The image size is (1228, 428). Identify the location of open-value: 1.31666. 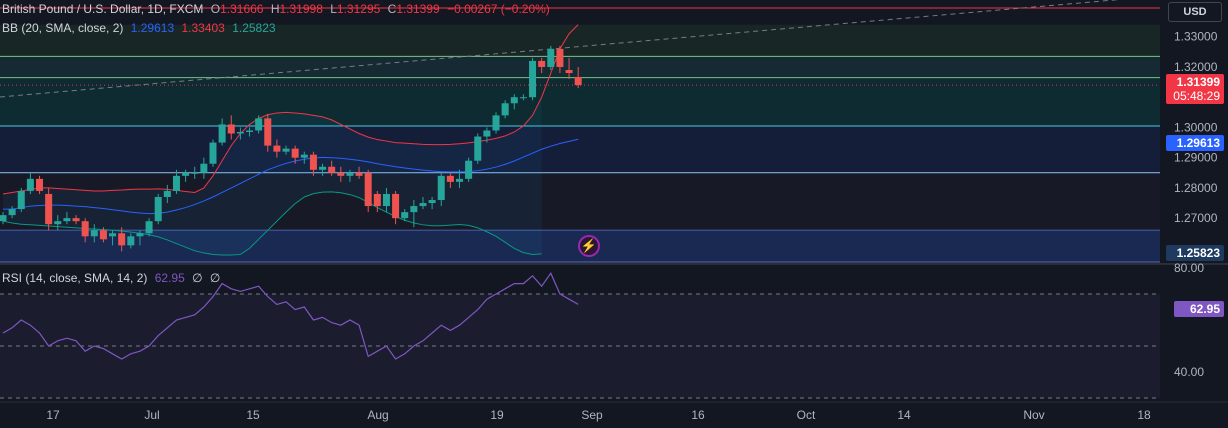
(242, 9).